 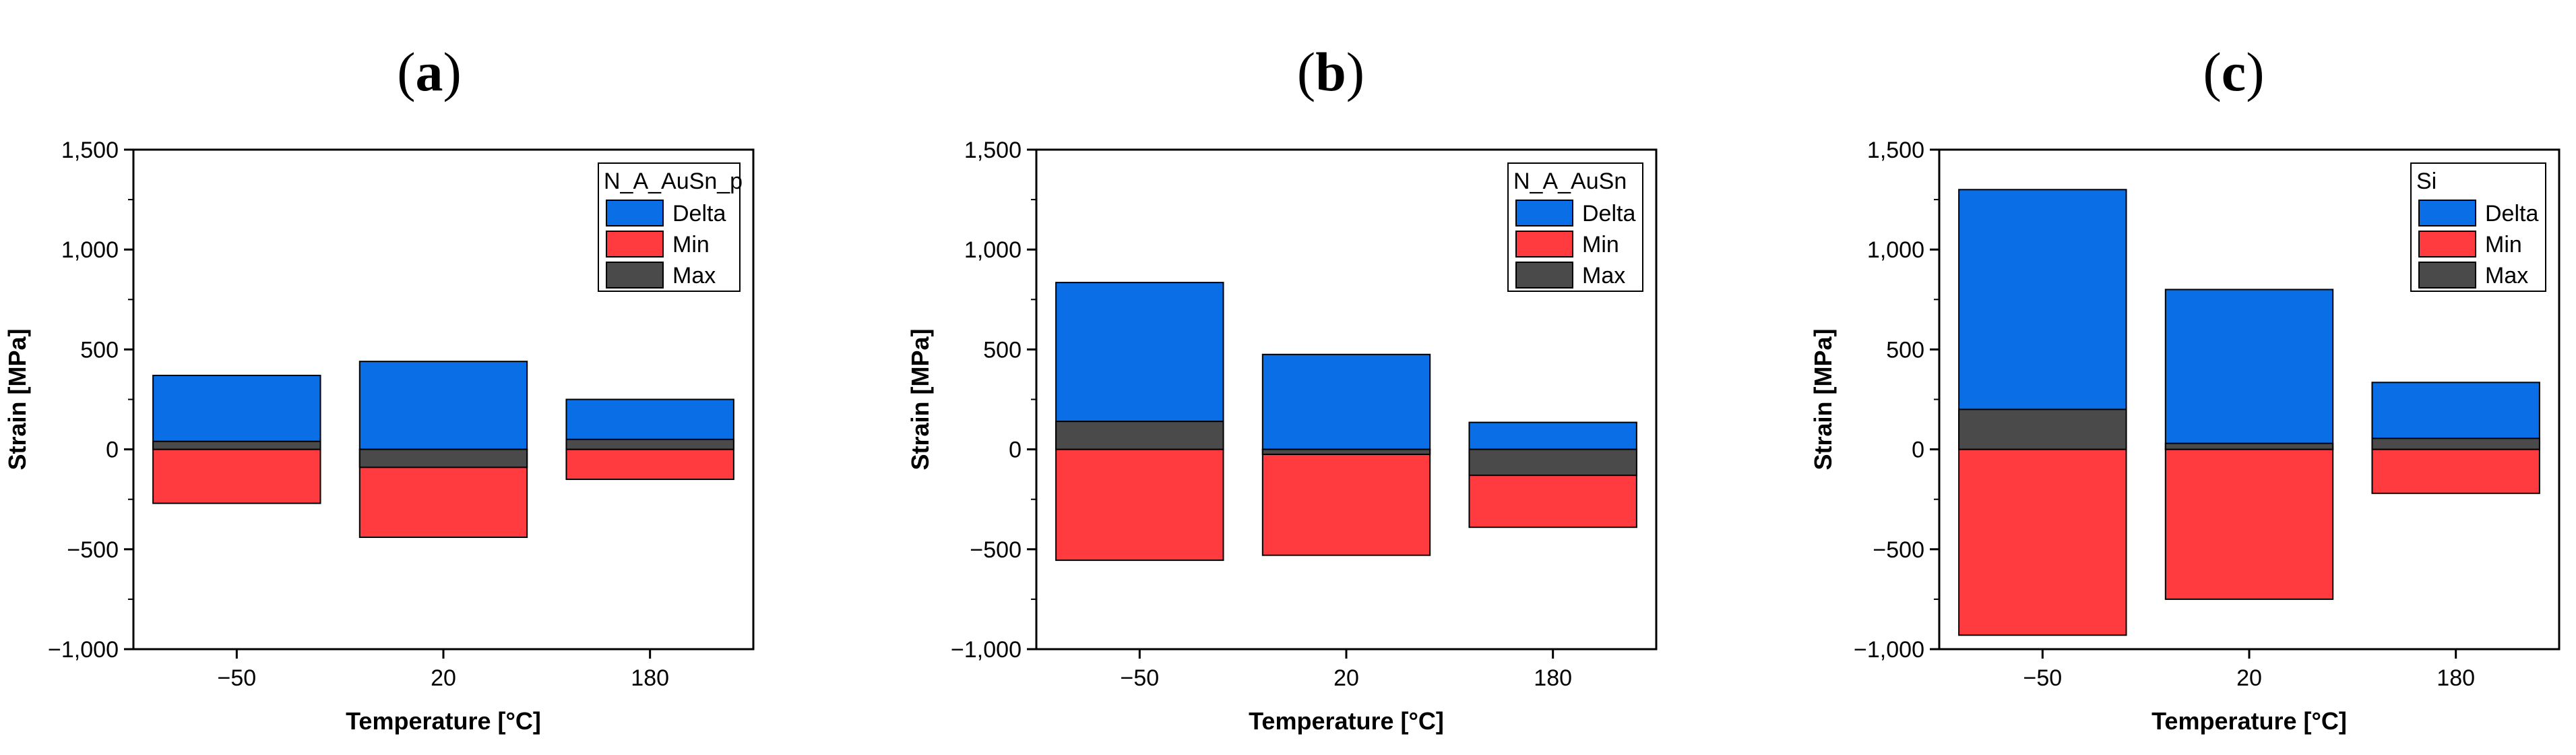 I want to click on legend: Si Delta Min Max, so click(x=2478, y=227).